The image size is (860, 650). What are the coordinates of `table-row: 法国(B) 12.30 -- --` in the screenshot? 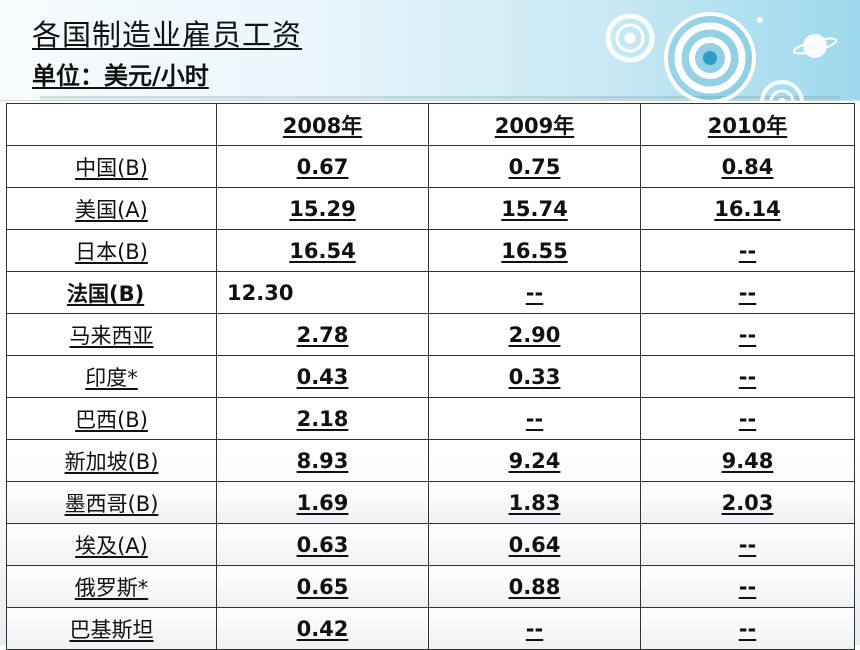 It's located at (430, 292).